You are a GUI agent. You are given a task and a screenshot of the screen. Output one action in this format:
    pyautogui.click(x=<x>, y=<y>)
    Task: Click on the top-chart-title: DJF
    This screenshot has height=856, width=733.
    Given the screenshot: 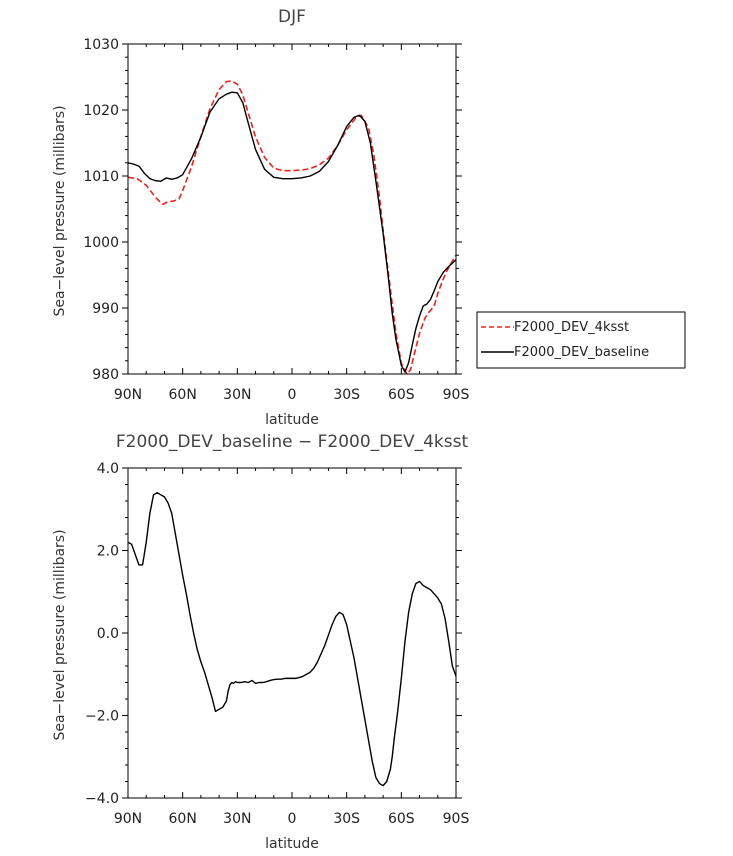 What is the action you would take?
    pyautogui.click(x=292, y=17)
    